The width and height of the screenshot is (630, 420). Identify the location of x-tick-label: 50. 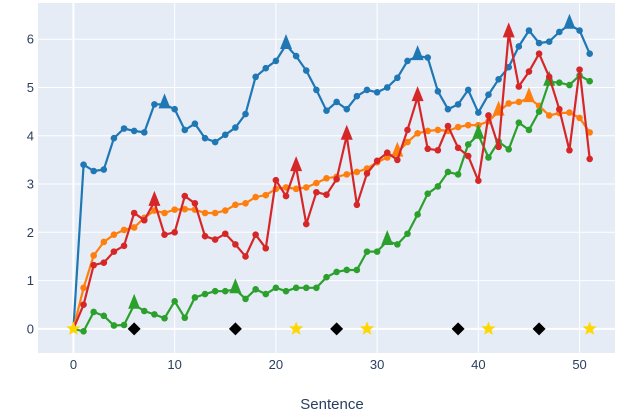
(579, 364).